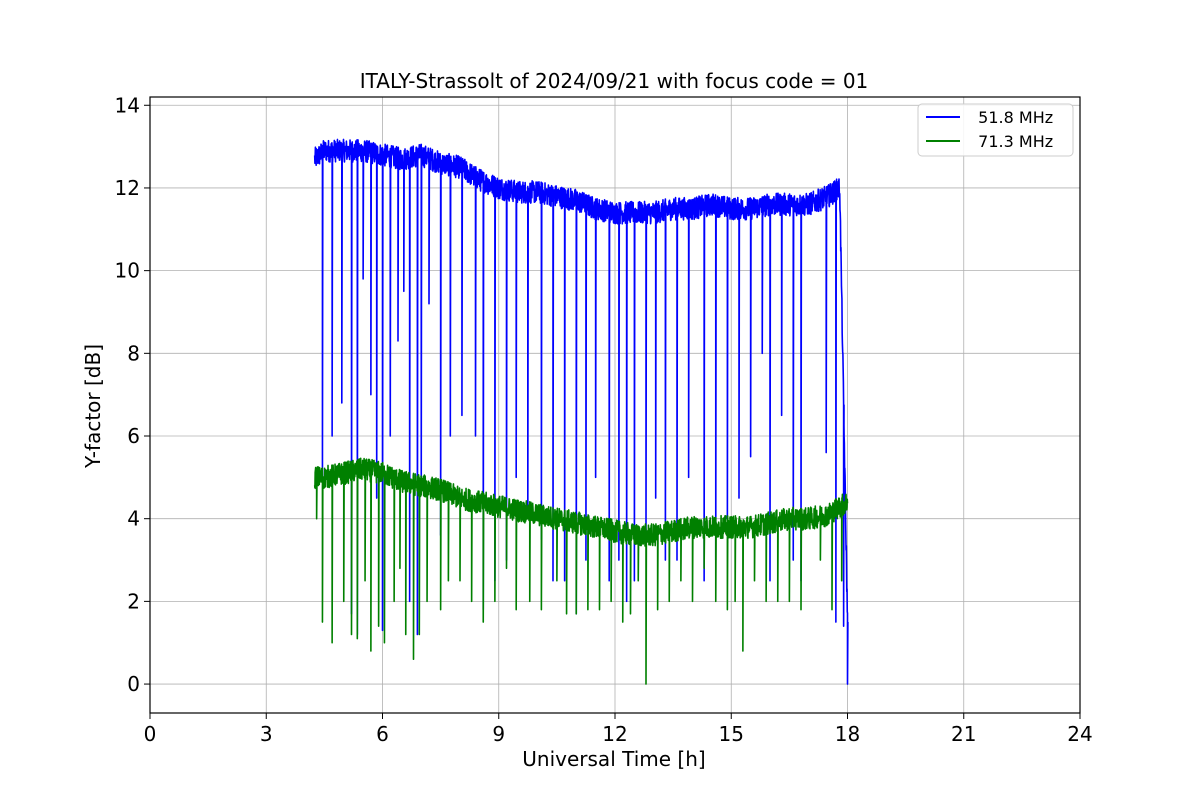 The height and width of the screenshot is (800, 1200). What do you see at coordinates (133, 601) in the screenshot?
I see `y-tick-label: 2` at bounding box center [133, 601].